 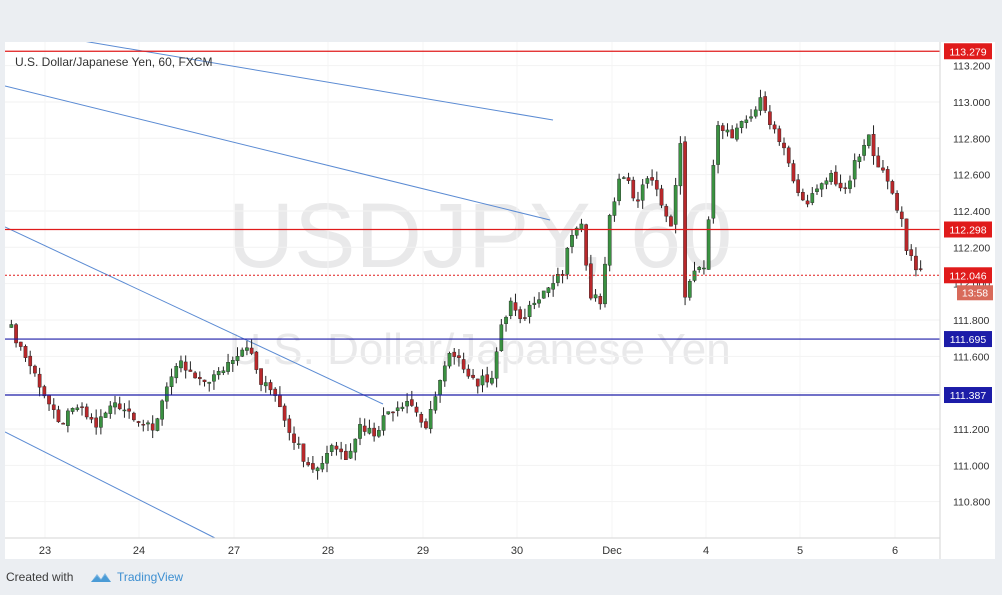 I want to click on price-tag-label: 111.387, so click(x=968, y=396).